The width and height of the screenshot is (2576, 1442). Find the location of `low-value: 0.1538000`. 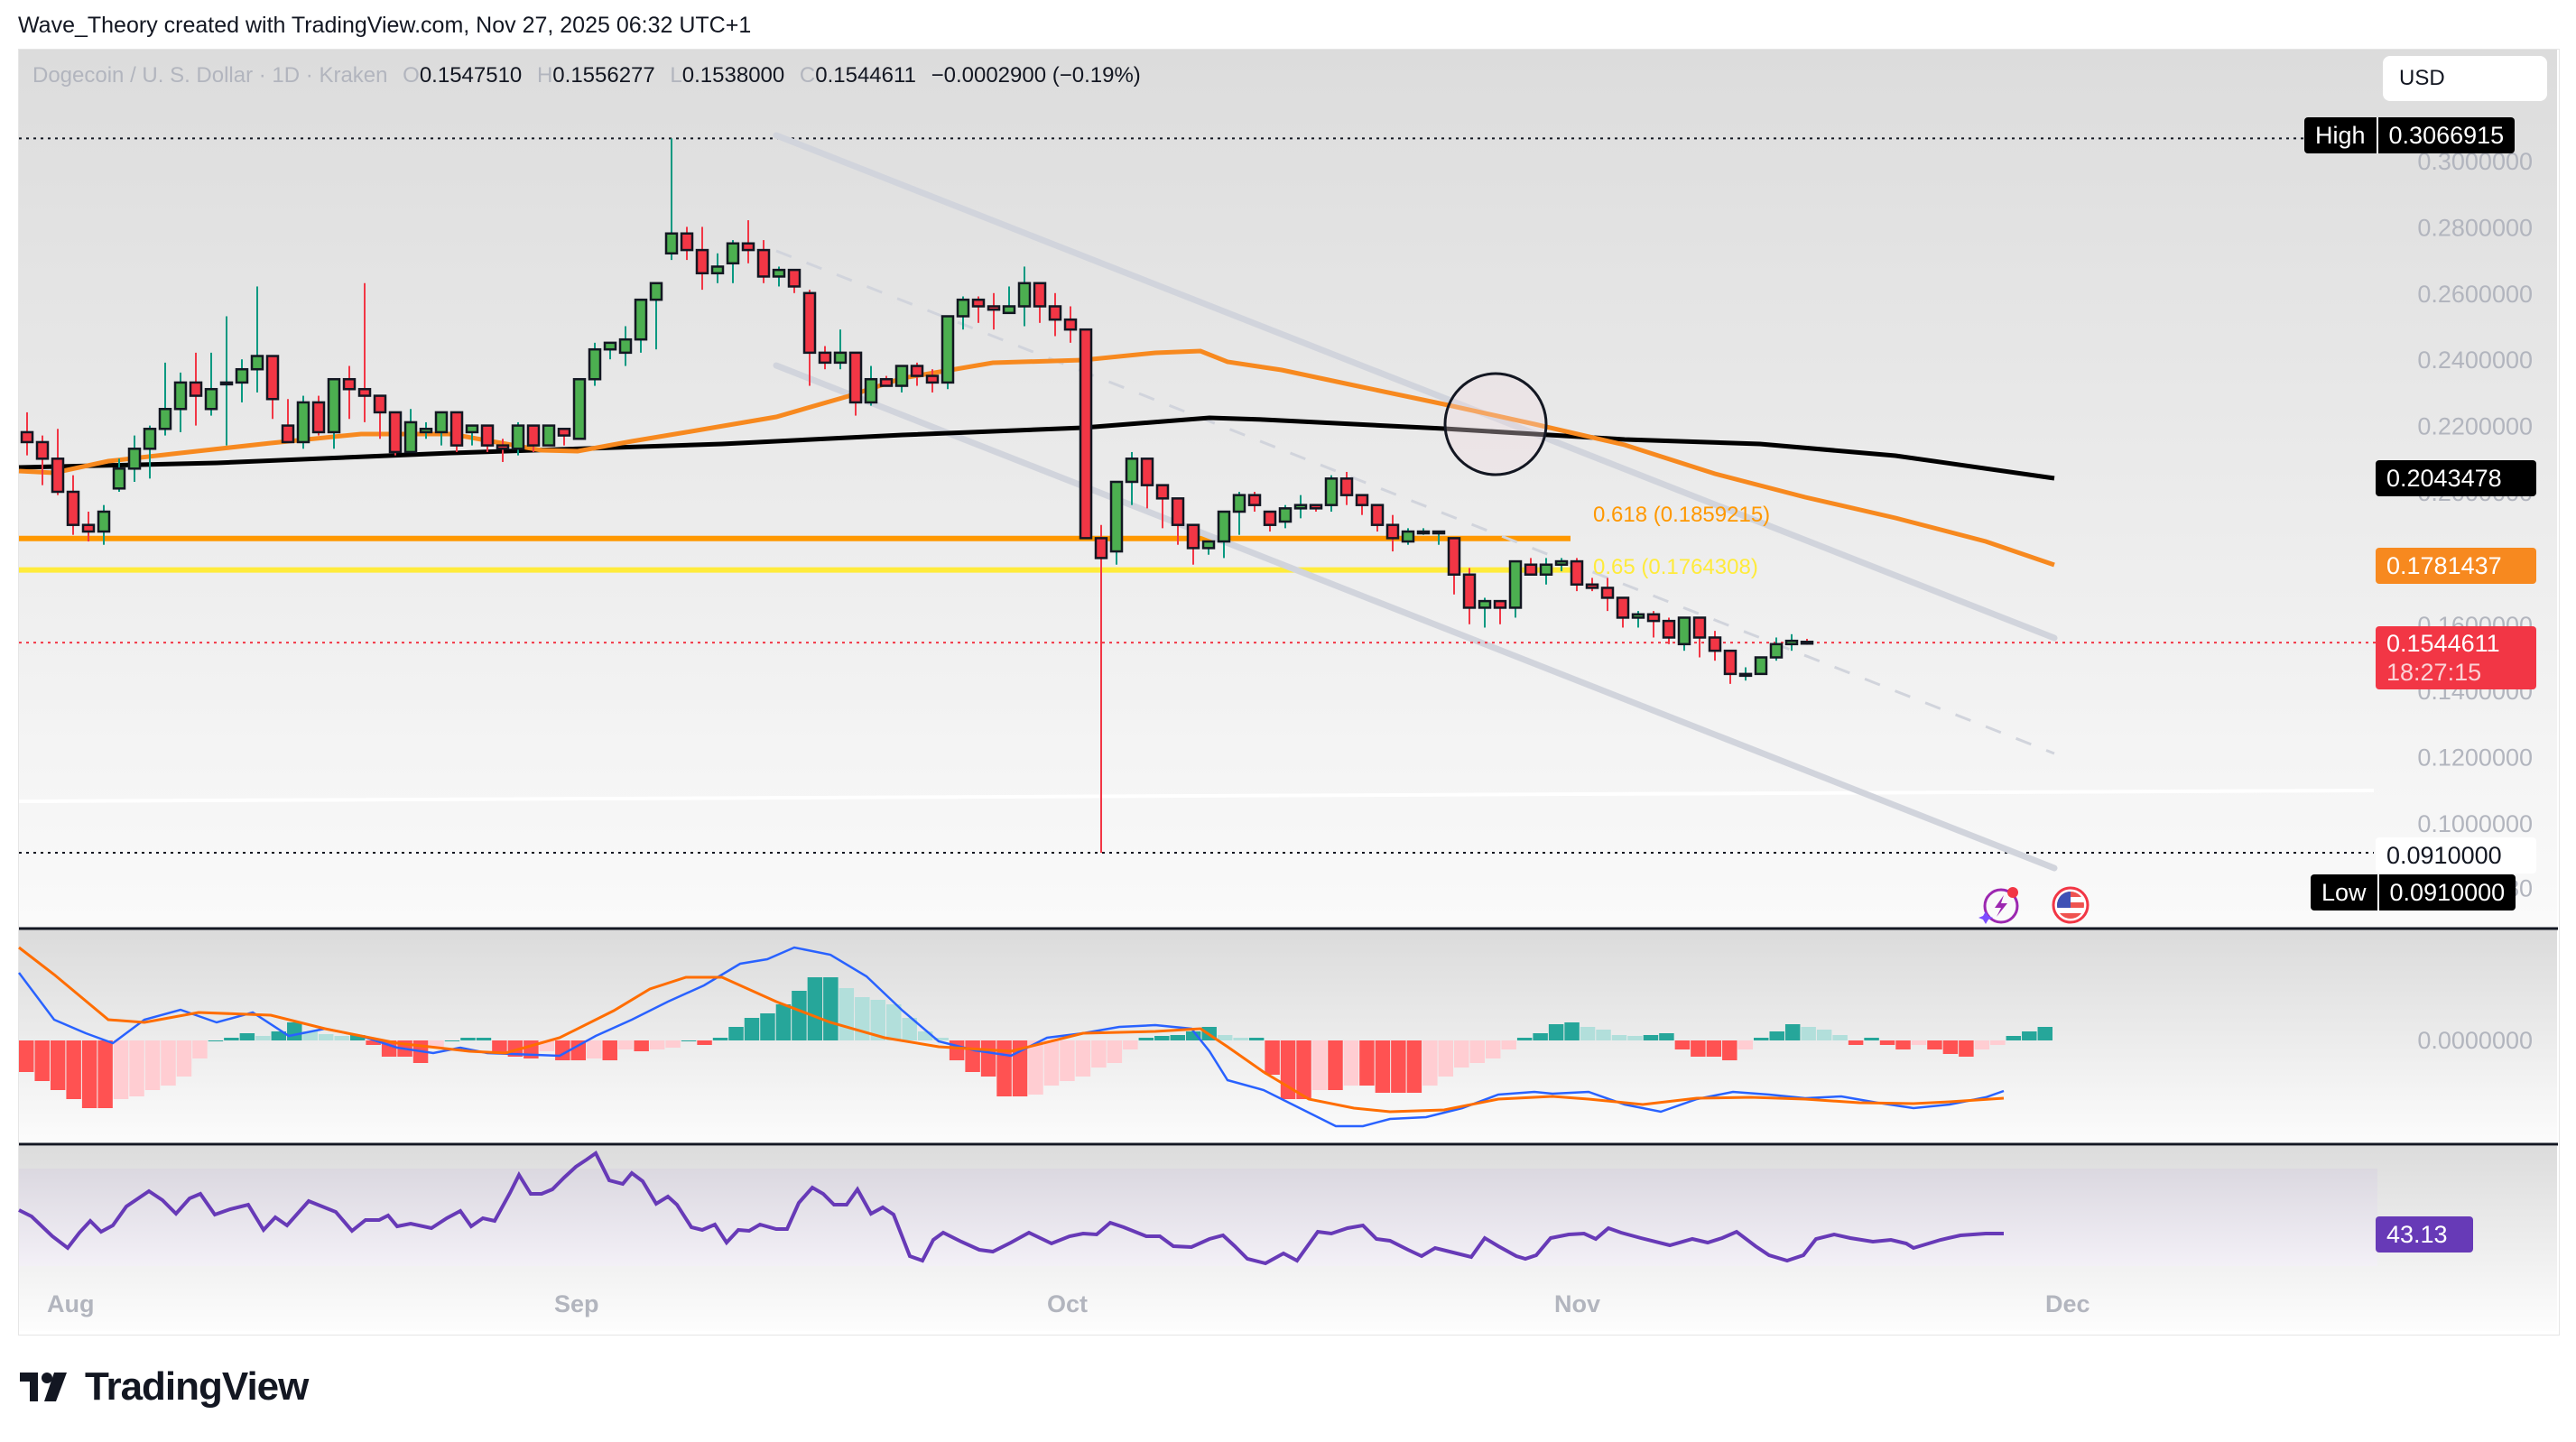

low-value: 0.1538000 is located at coordinates (733, 75).